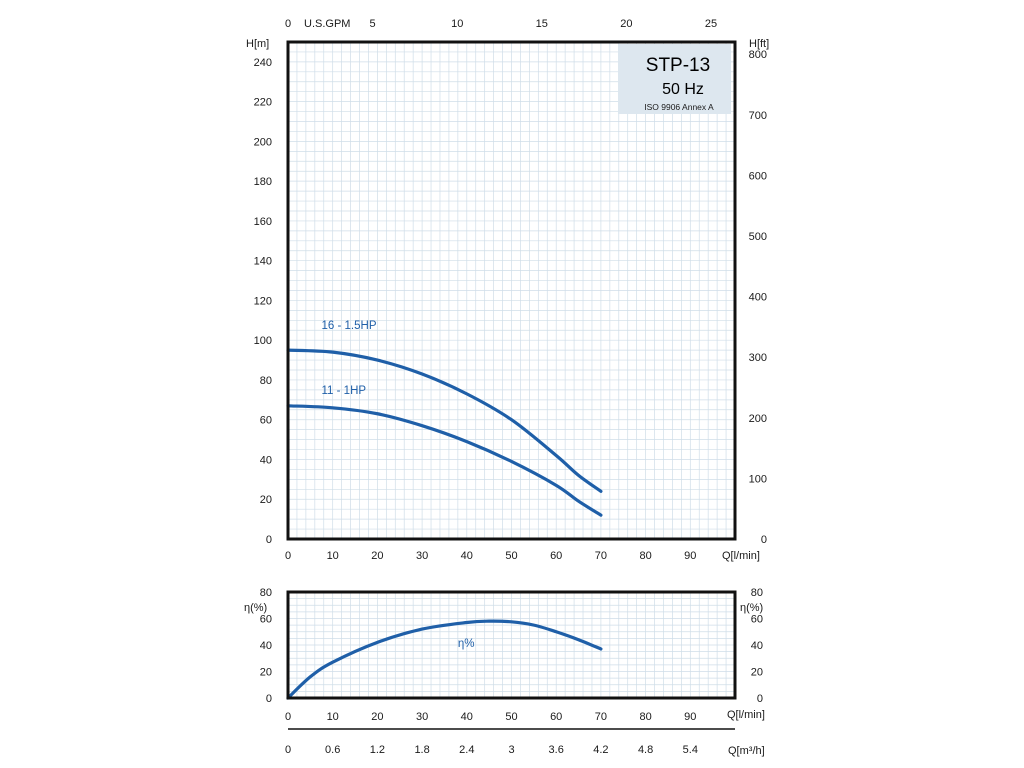 The image size is (1024, 768). I want to click on efficiency-tick-label: 20, so click(266, 673).